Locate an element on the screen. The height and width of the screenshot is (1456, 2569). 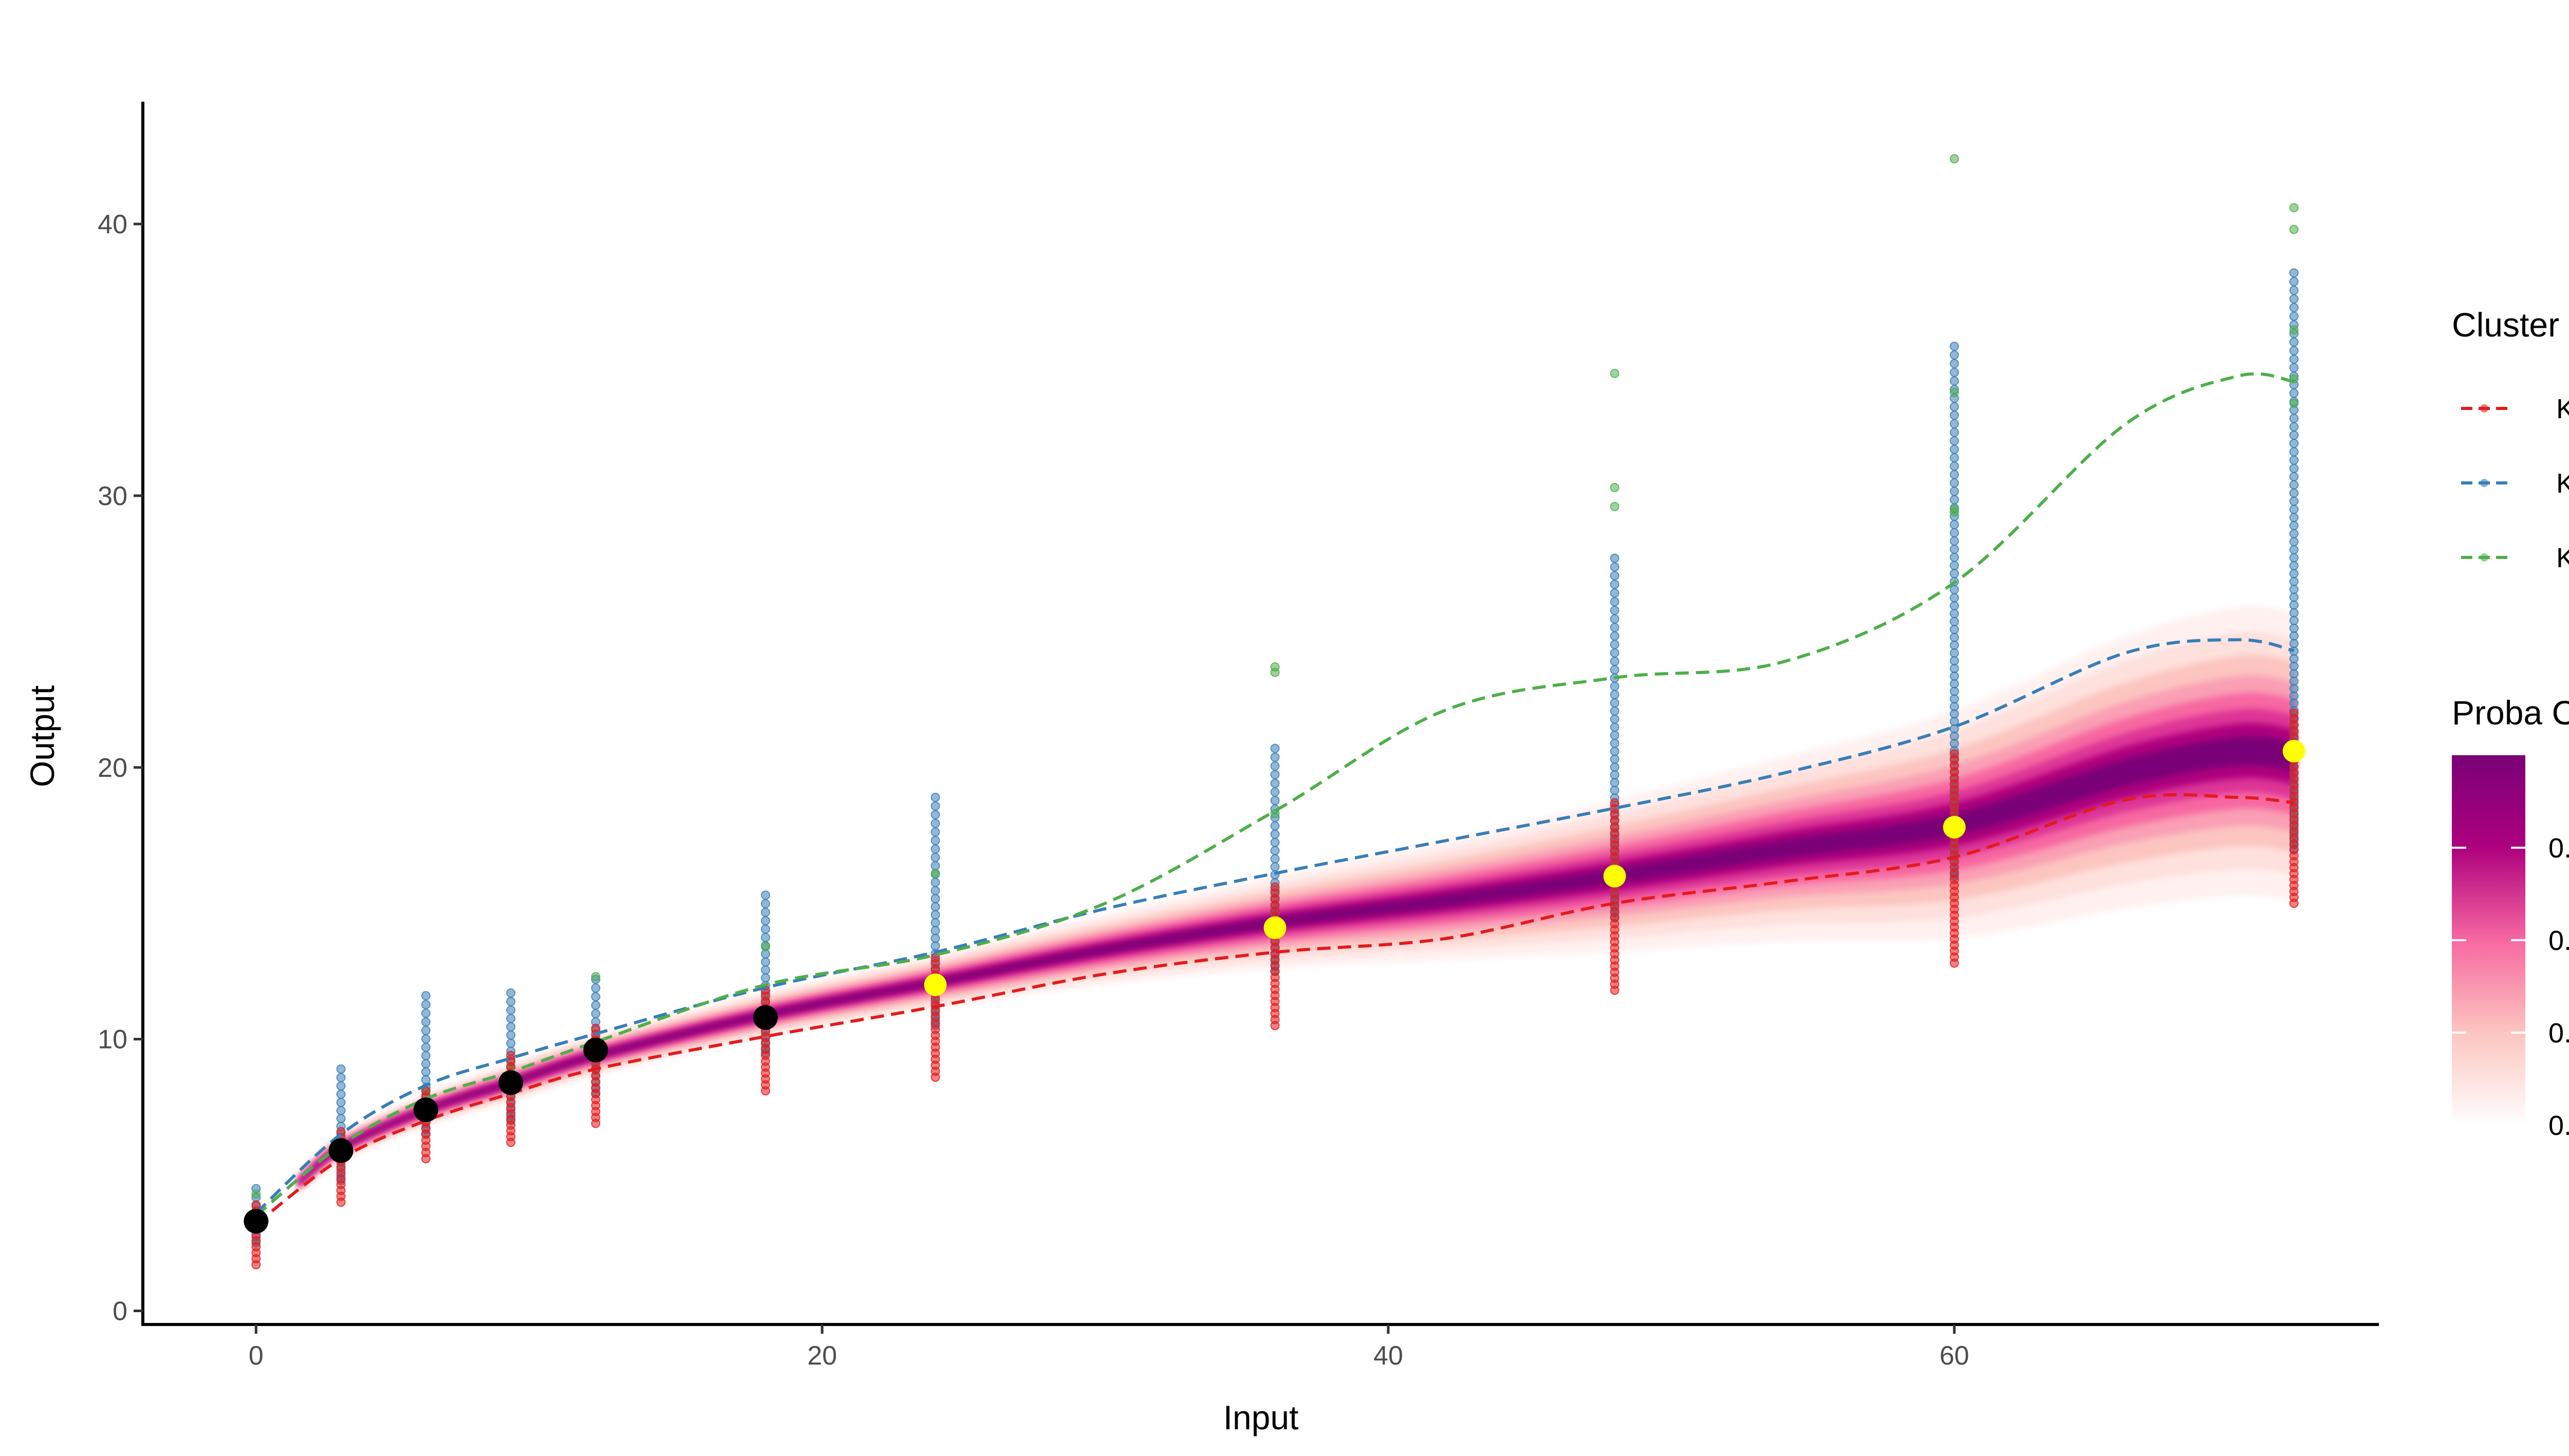
x-tick-label: 20 is located at coordinates (822, 1356).